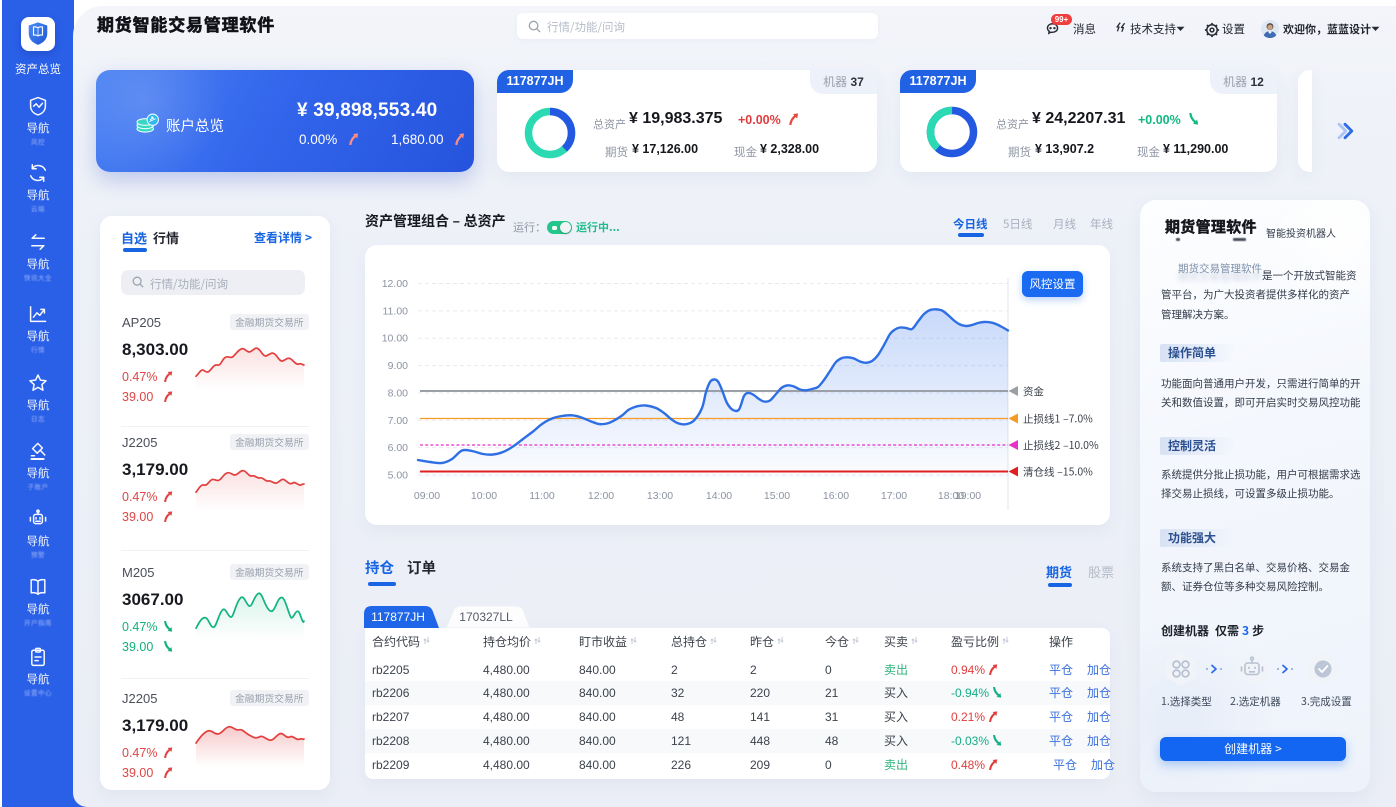  Describe the element at coordinates (395, 284) in the screenshot. I see `svg-text: 12.00` at that location.